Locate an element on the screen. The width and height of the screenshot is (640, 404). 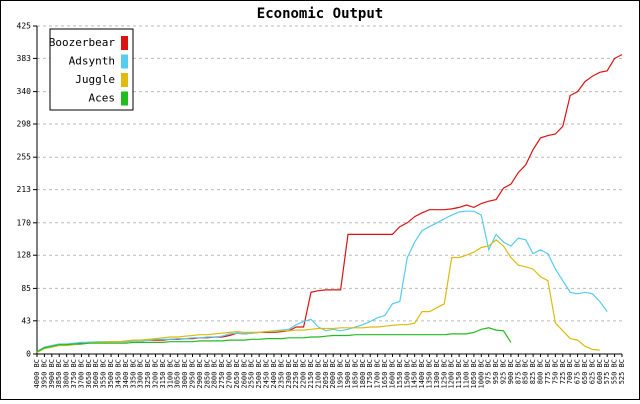
x-tick-label: 2900 BC is located at coordinates (200, 374).